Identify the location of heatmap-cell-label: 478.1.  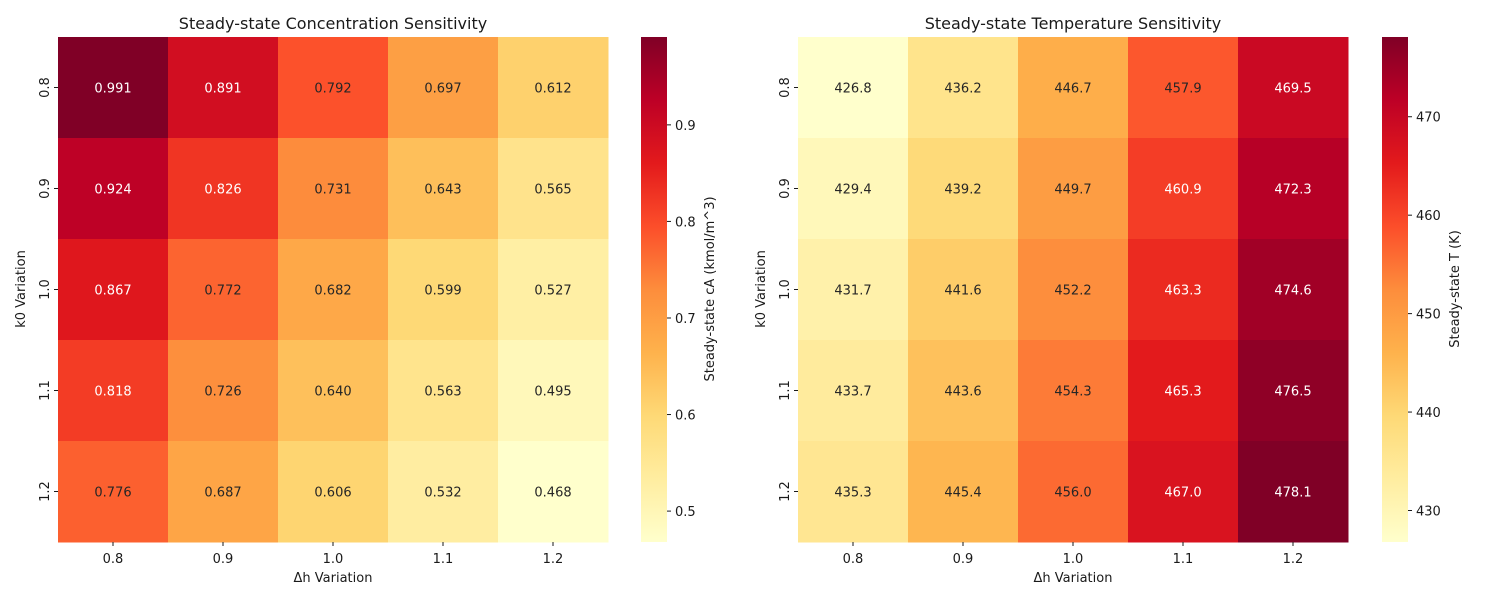
(1292, 493).